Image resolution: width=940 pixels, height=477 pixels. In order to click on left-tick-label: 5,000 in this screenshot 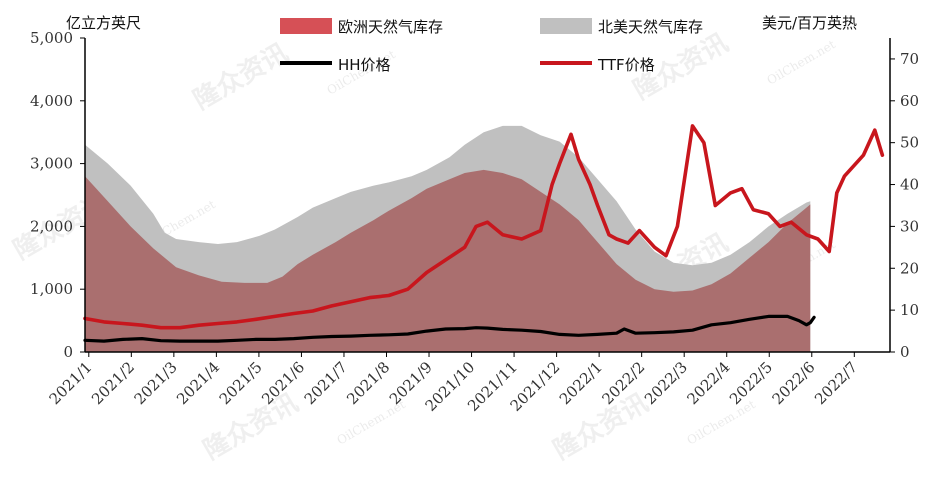, I will do `click(51, 38)`.